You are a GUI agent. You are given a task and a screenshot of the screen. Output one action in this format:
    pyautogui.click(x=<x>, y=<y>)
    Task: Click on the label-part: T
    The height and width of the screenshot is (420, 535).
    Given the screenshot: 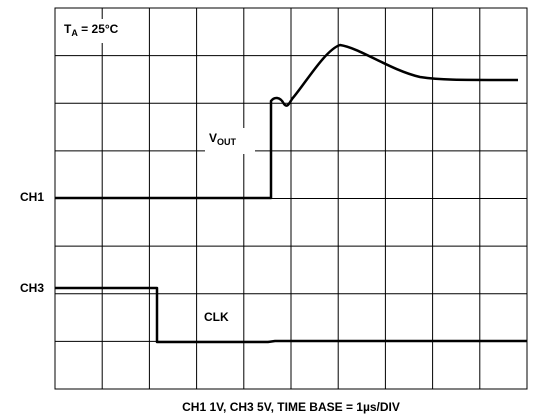 What is the action you would take?
    pyautogui.click(x=68, y=29)
    